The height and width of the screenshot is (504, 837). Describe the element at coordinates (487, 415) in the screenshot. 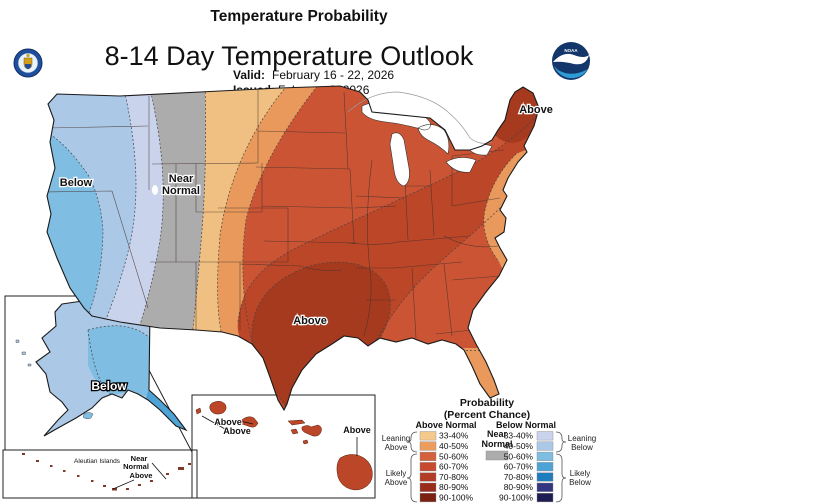

I see `legend-title-line2: (Percent Chance)` at that location.